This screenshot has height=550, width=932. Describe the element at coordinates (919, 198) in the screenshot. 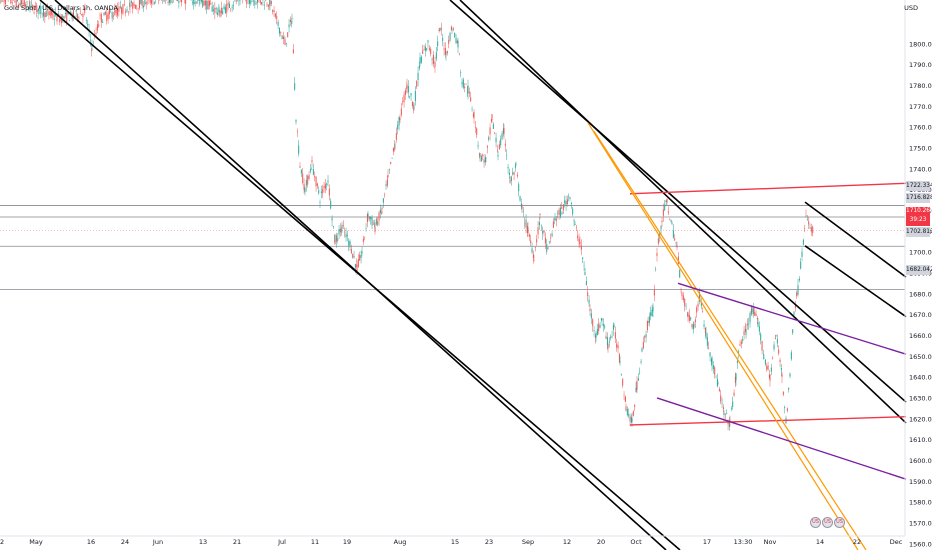

I see `price-tag-1716: 1716.828` at that location.